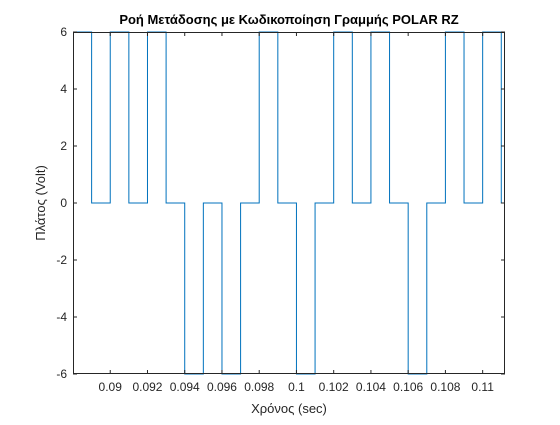 The height and width of the screenshot is (425, 560). Describe the element at coordinates (61, 374) in the screenshot. I see `y-tick-label: -6` at that location.